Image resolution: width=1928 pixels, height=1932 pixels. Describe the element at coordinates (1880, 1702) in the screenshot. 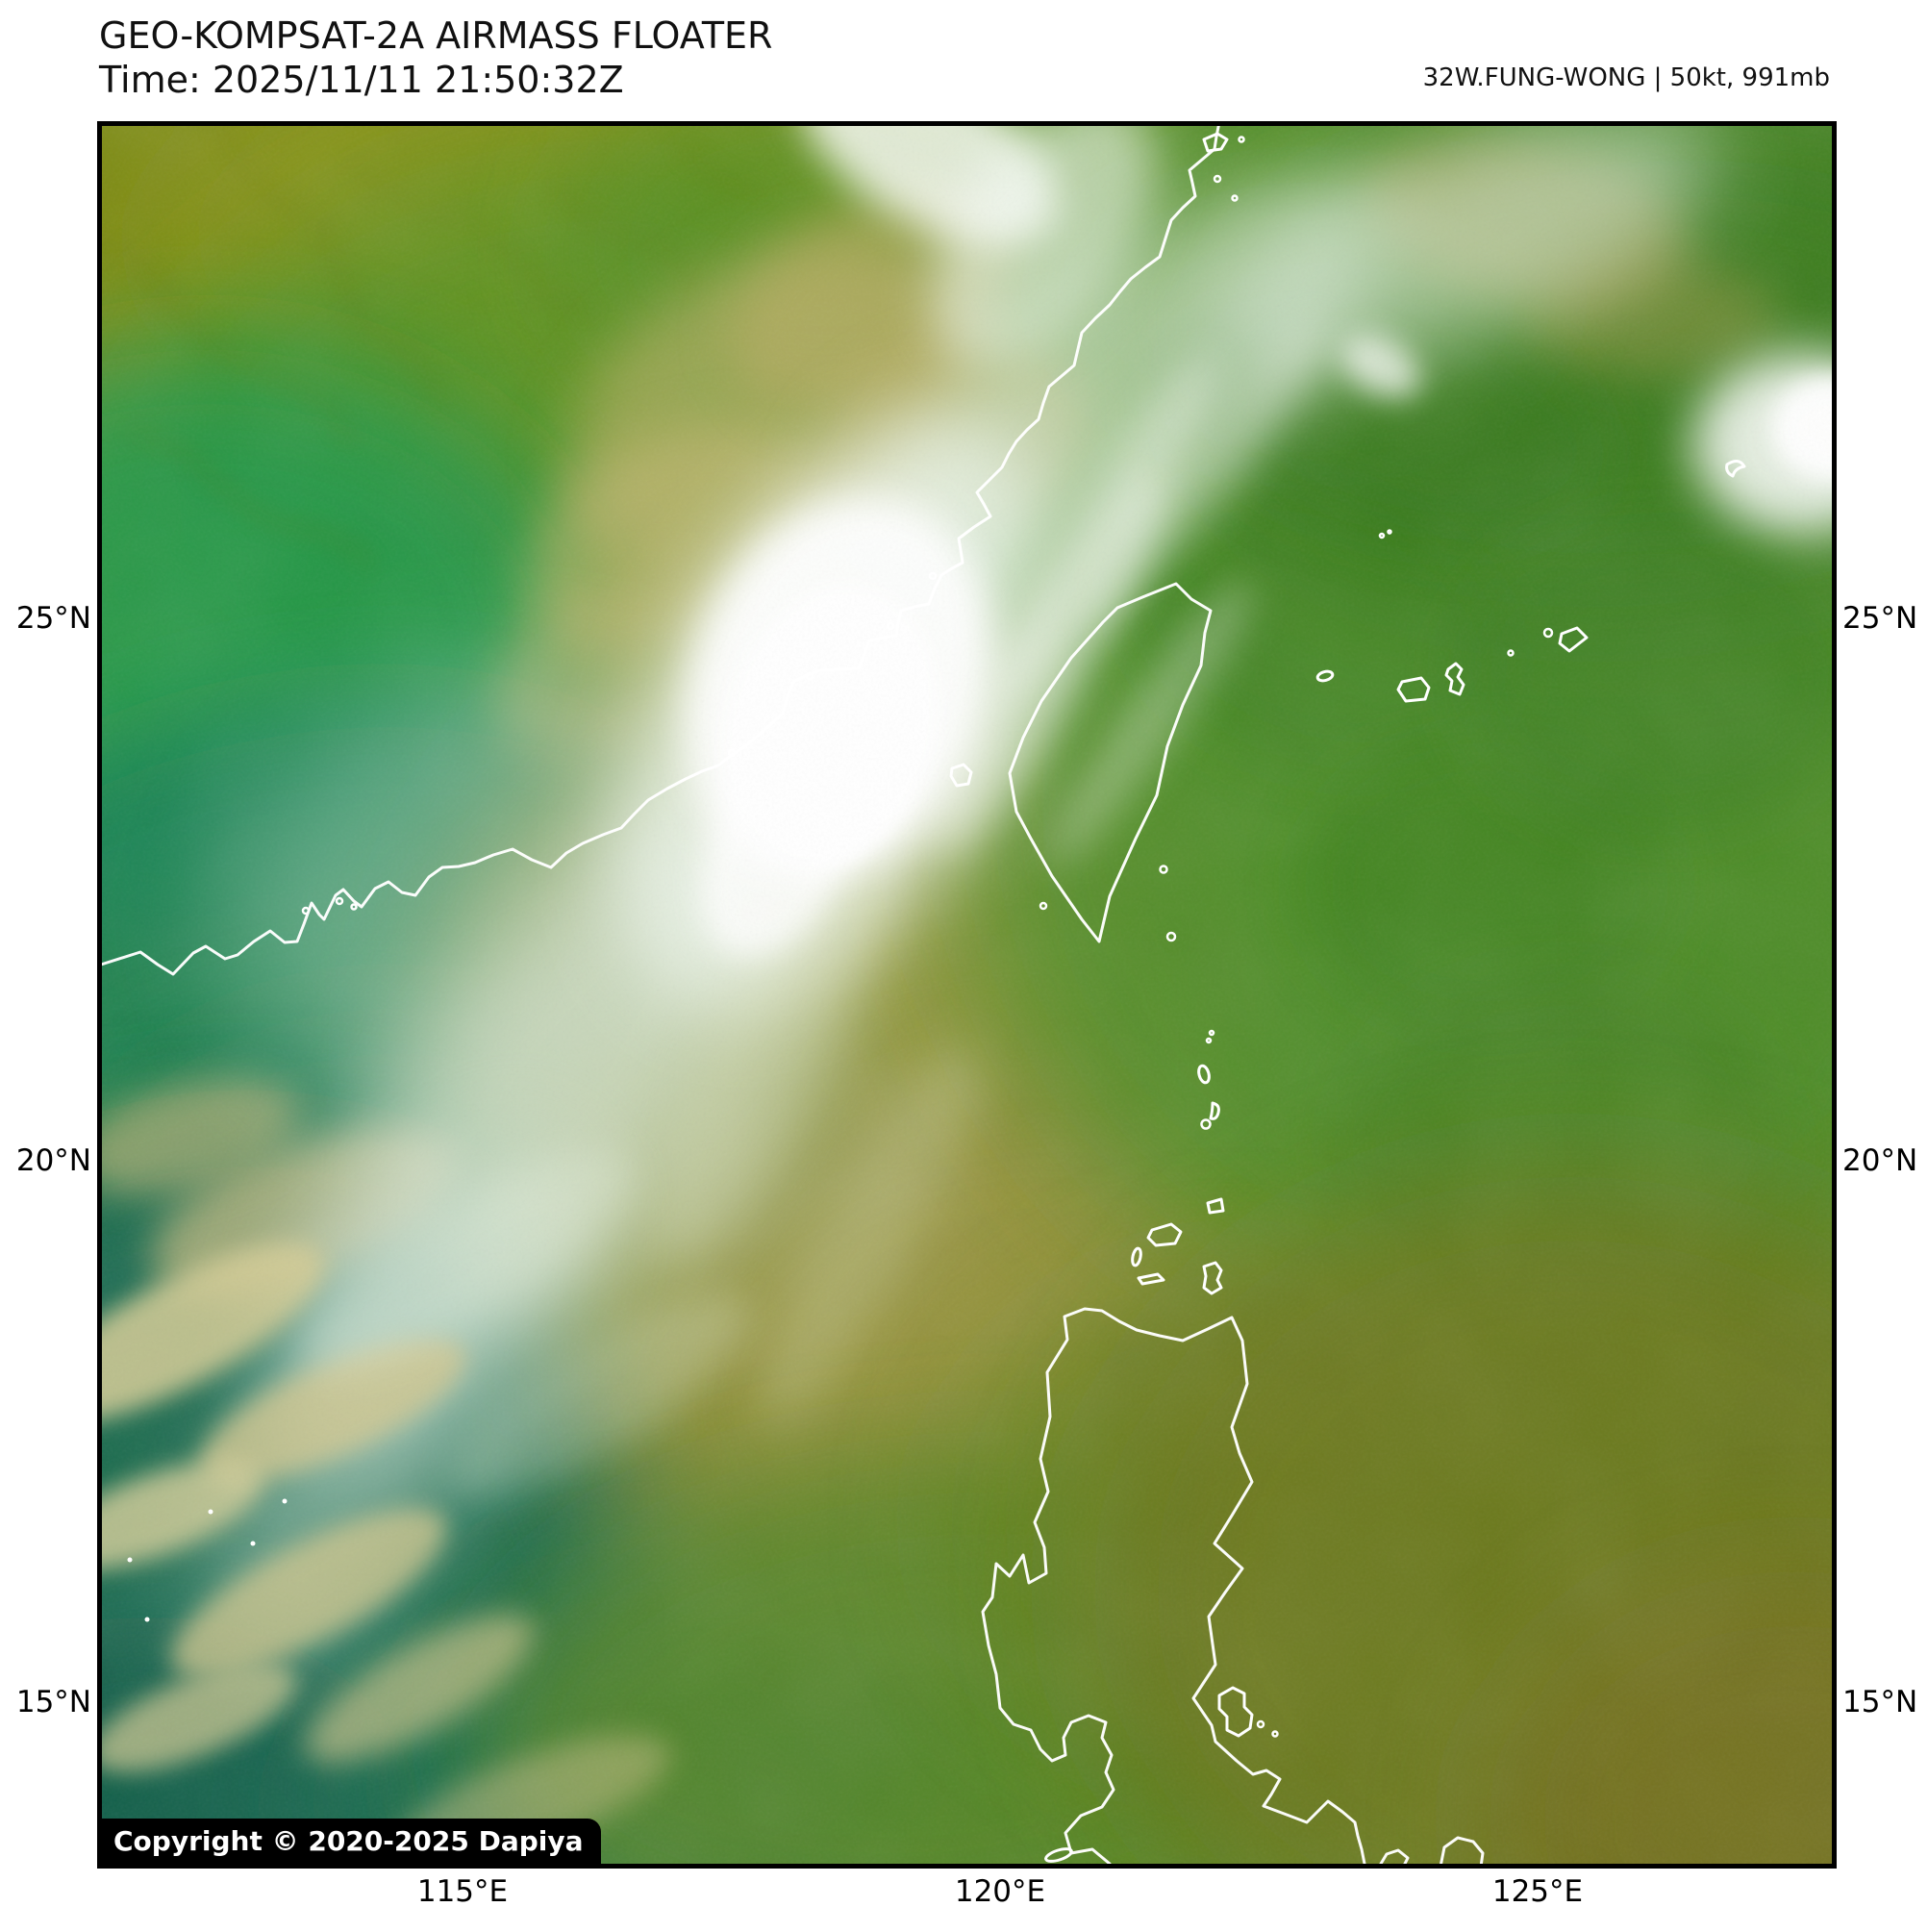

I see `lat-label-right: 15°N` at that location.